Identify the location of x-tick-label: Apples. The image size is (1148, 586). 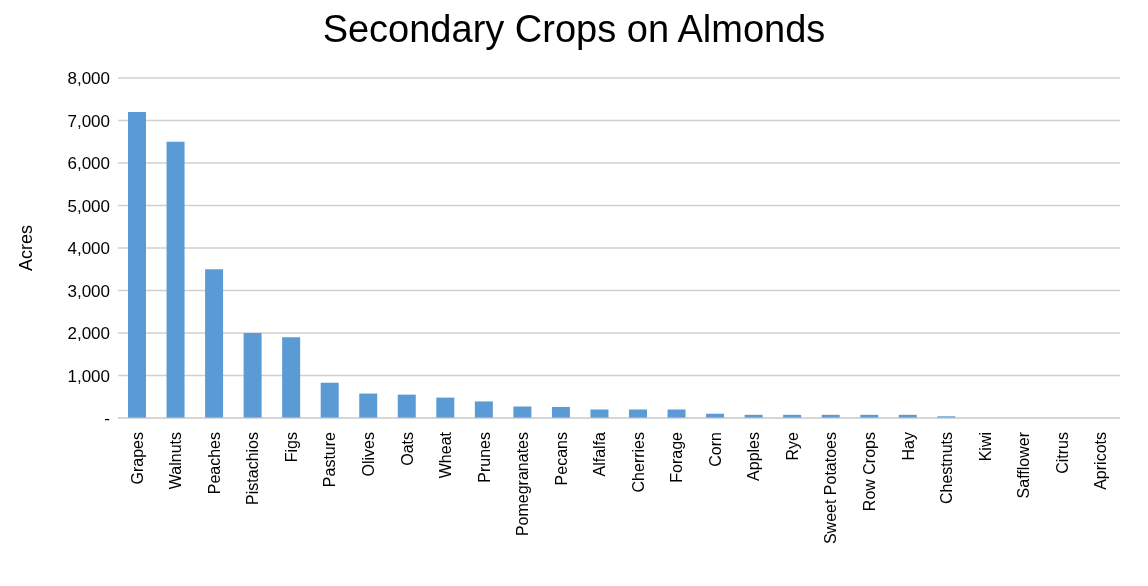
(754, 456).